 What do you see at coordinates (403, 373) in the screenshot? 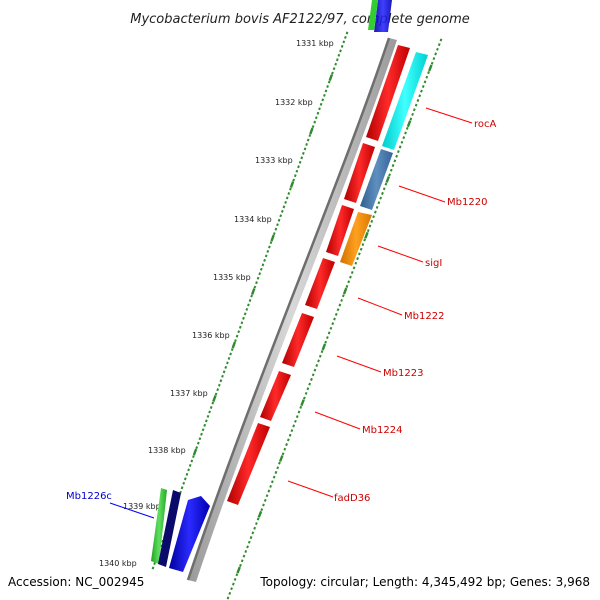
I see `gene-label-Mb1223: Mb1223` at bounding box center [403, 373].